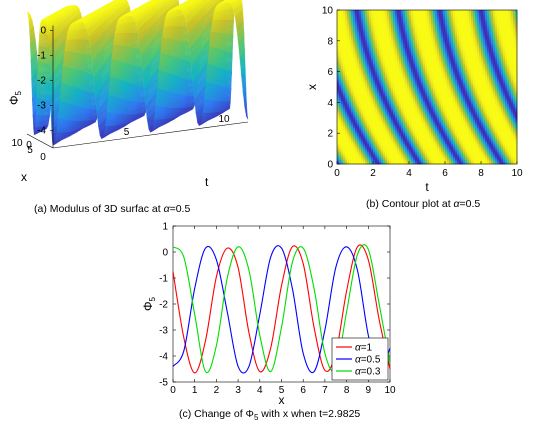 The width and height of the screenshot is (537, 433). Describe the element at coordinates (41, 81) in the screenshot. I see `z-tick-label: -2` at that location.